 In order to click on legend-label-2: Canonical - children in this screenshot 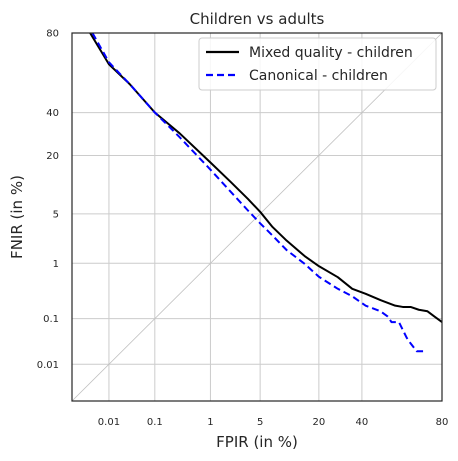, I will do `click(318, 76)`.